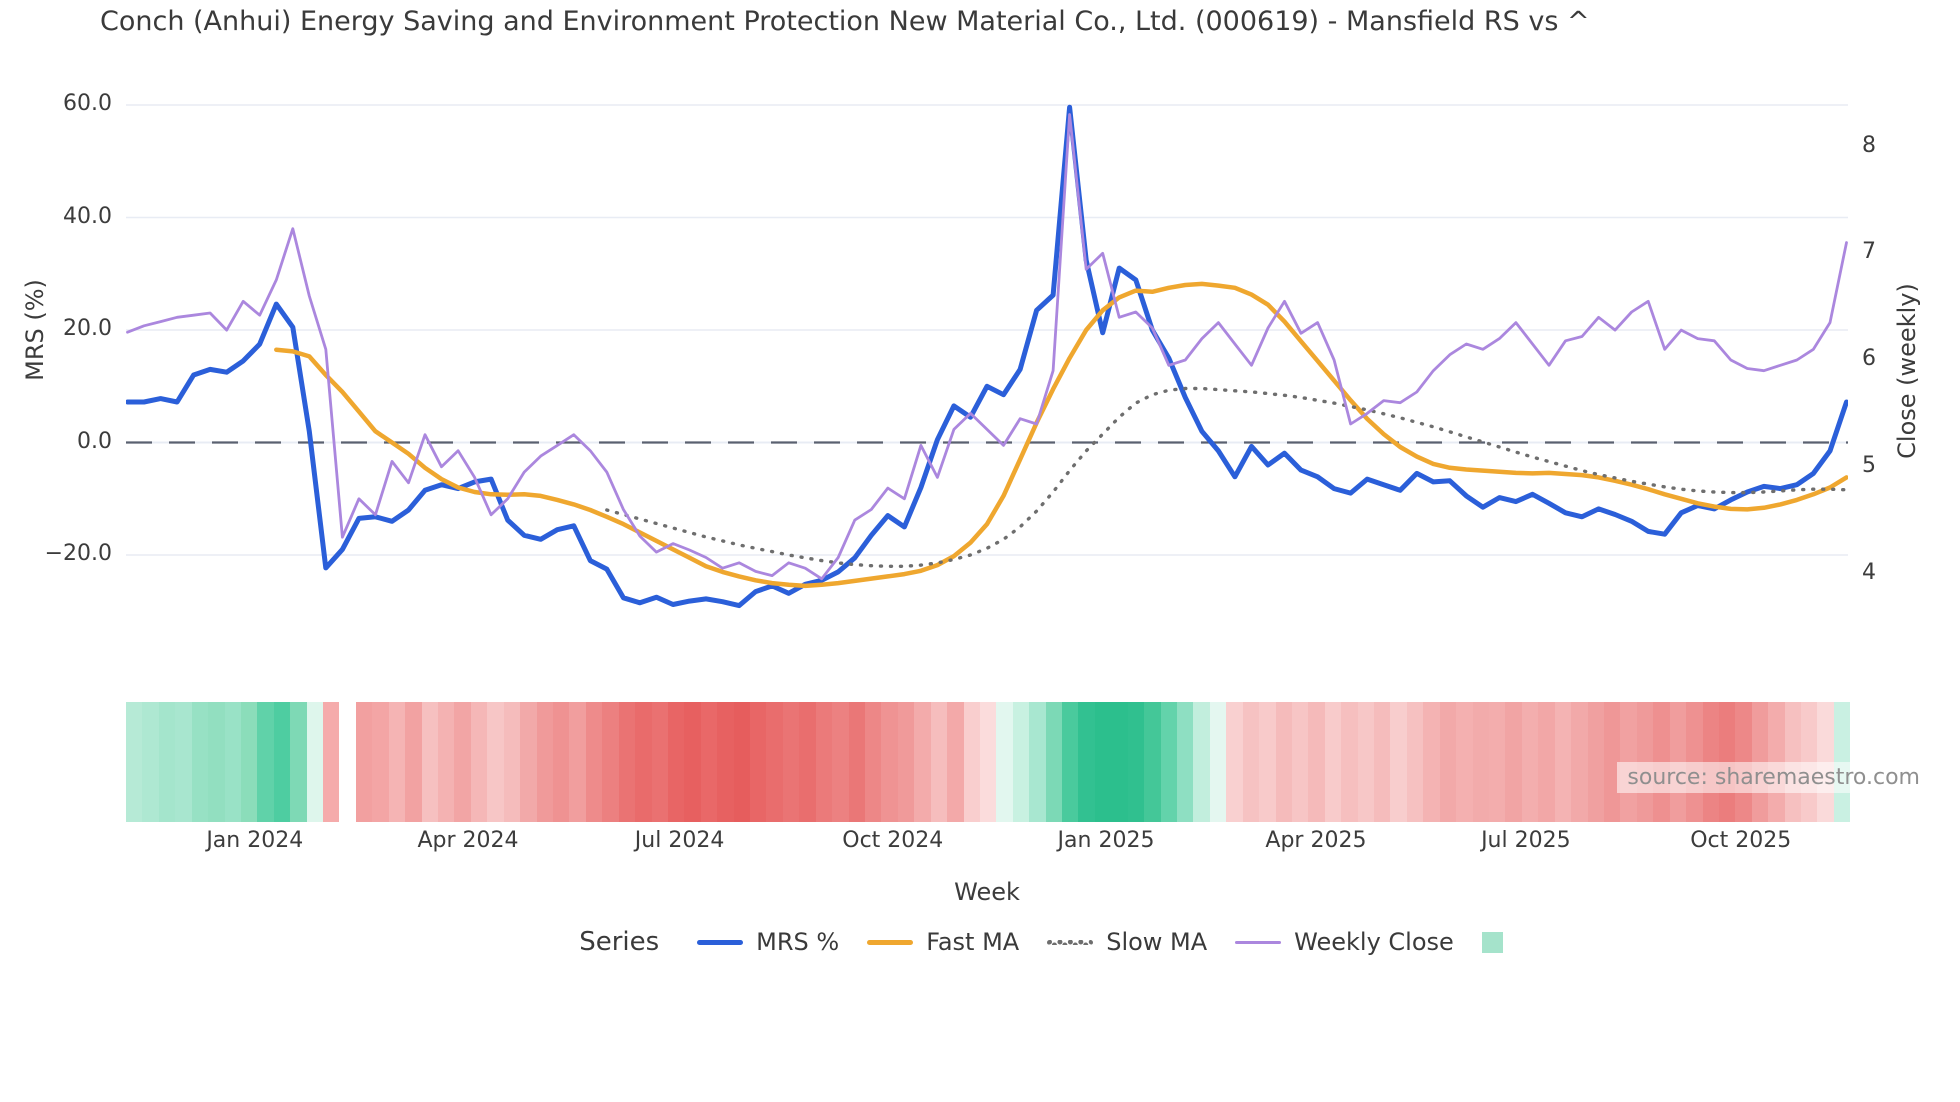 This screenshot has width=1960, height=1102. What do you see at coordinates (1741, 840) in the screenshot?
I see `x-tick-label: Oct 2025` at bounding box center [1741, 840].